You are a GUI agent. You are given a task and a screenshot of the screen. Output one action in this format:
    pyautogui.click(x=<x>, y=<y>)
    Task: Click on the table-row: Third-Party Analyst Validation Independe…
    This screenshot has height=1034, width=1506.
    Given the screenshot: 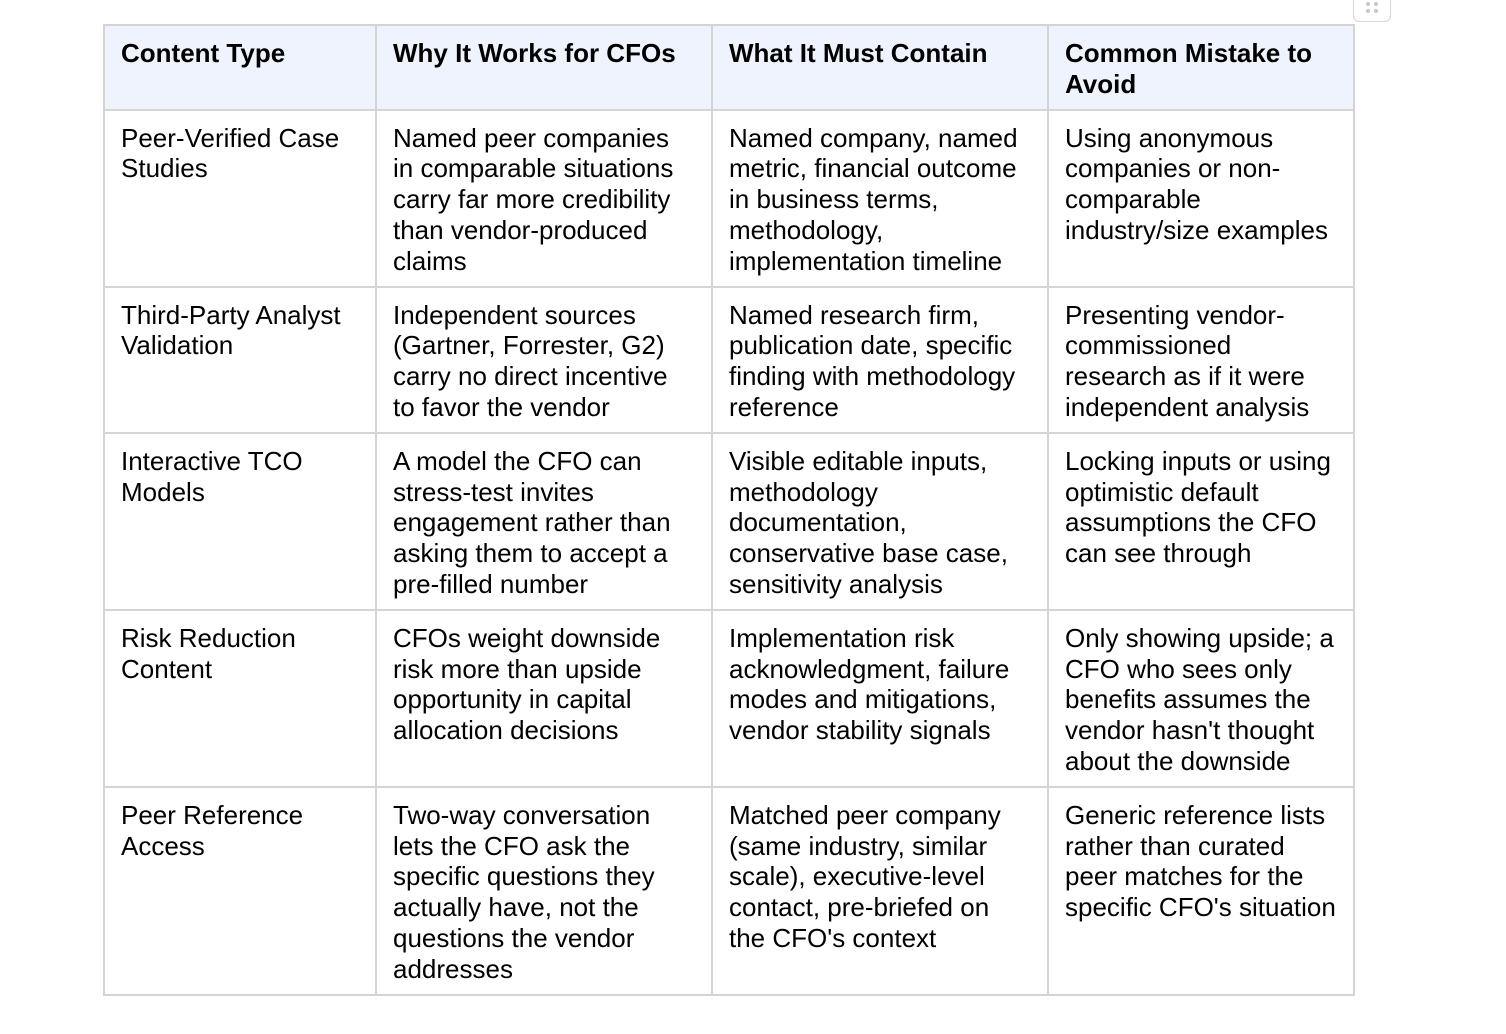 What is the action you would take?
    pyautogui.click(x=729, y=359)
    